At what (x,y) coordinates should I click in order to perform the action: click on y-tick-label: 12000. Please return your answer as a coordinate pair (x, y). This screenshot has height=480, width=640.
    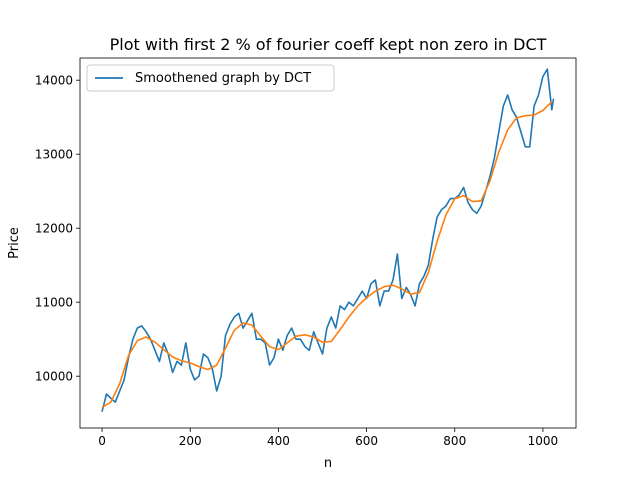
    Looking at the image, I should click on (54, 229).